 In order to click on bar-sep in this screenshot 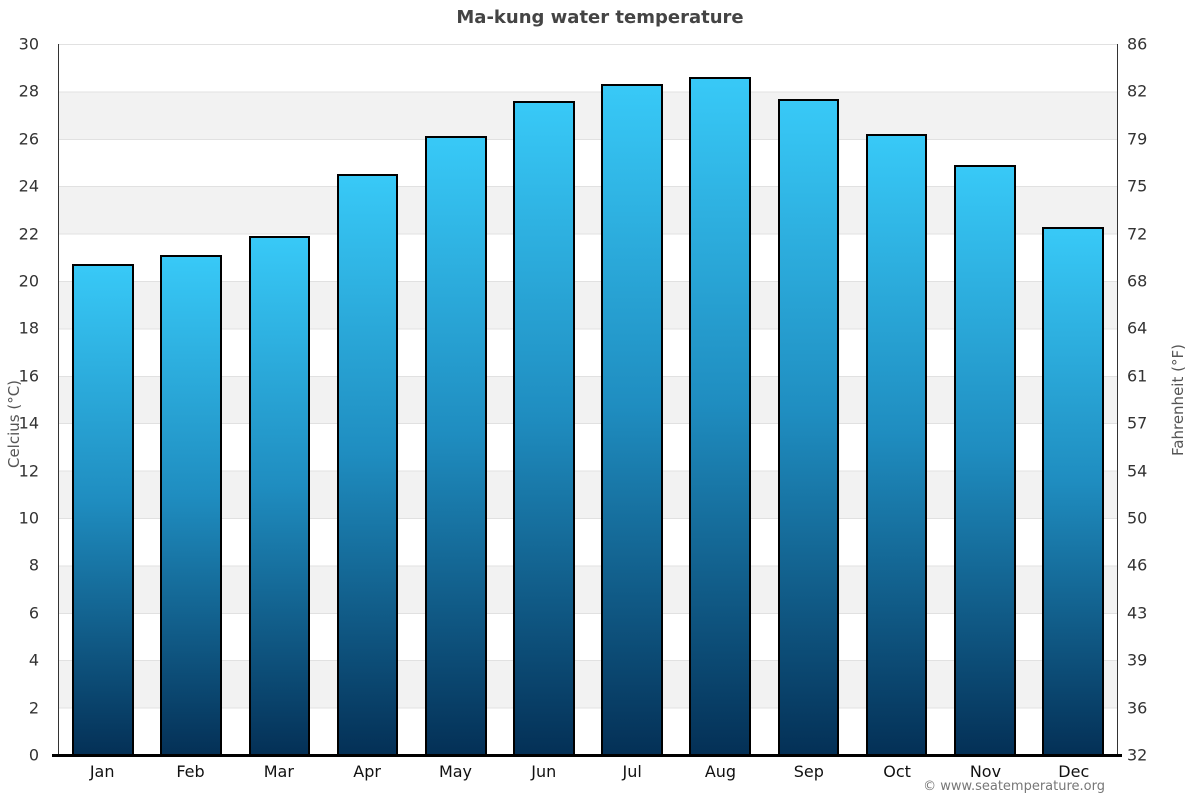, I will do `click(808, 426)`.